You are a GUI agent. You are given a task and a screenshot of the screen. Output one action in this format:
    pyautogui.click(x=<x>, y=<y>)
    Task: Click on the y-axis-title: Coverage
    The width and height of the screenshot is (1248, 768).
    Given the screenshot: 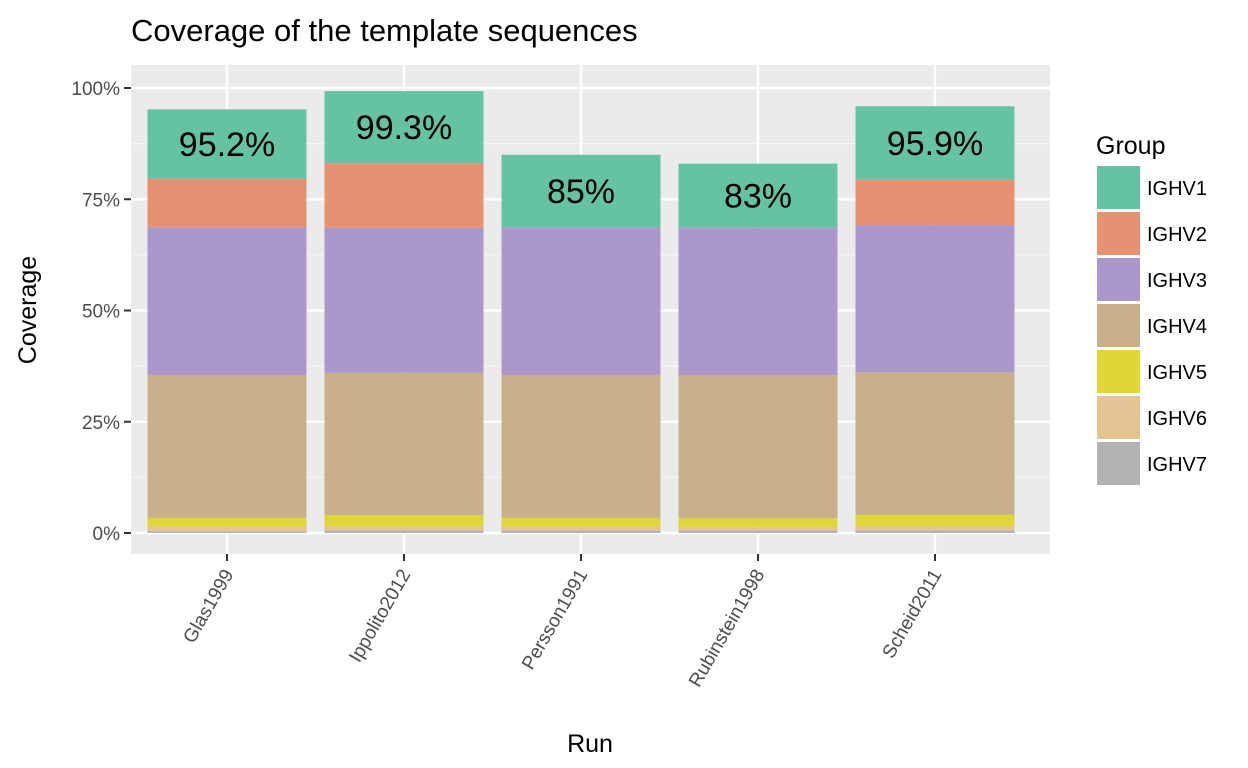 What is the action you would take?
    pyautogui.click(x=28, y=310)
    